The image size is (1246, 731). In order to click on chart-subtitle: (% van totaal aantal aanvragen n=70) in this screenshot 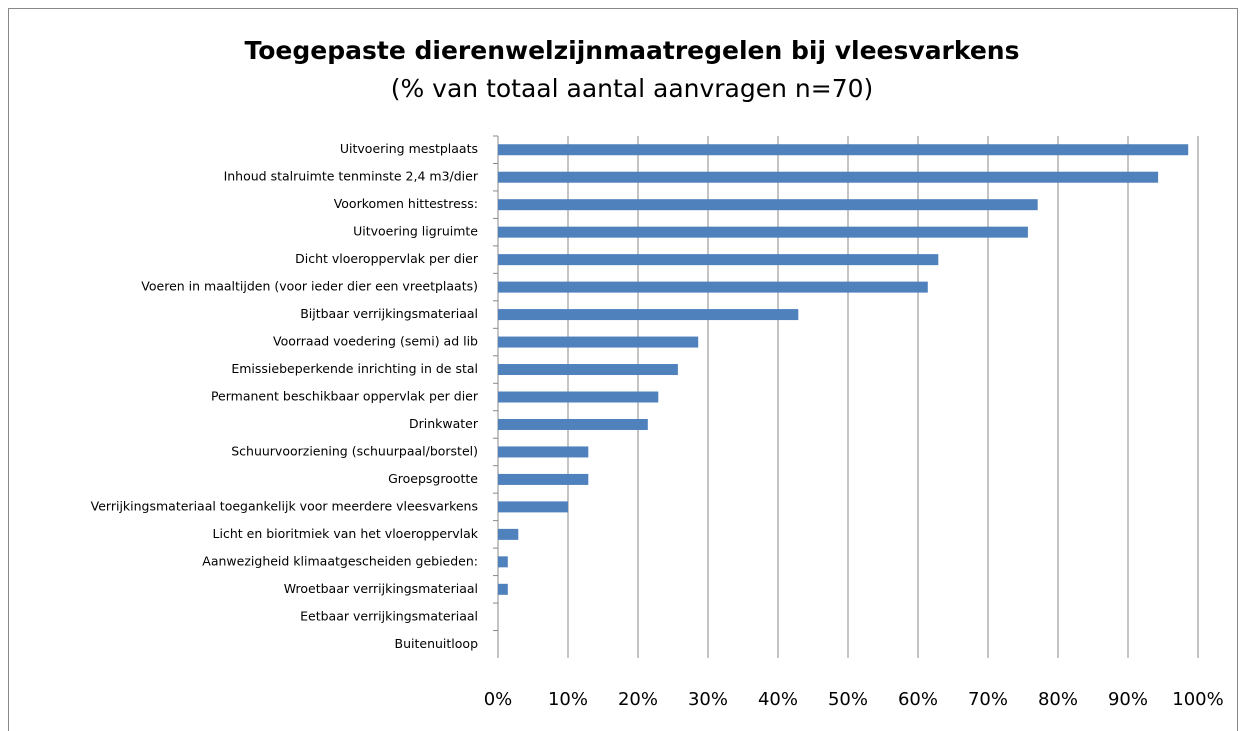, I will do `click(632, 88)`.